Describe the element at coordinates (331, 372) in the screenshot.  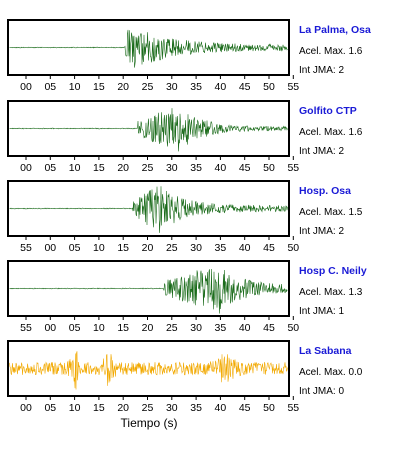
I see `acceleration-label: Acel. Max. 0.0` at that location.